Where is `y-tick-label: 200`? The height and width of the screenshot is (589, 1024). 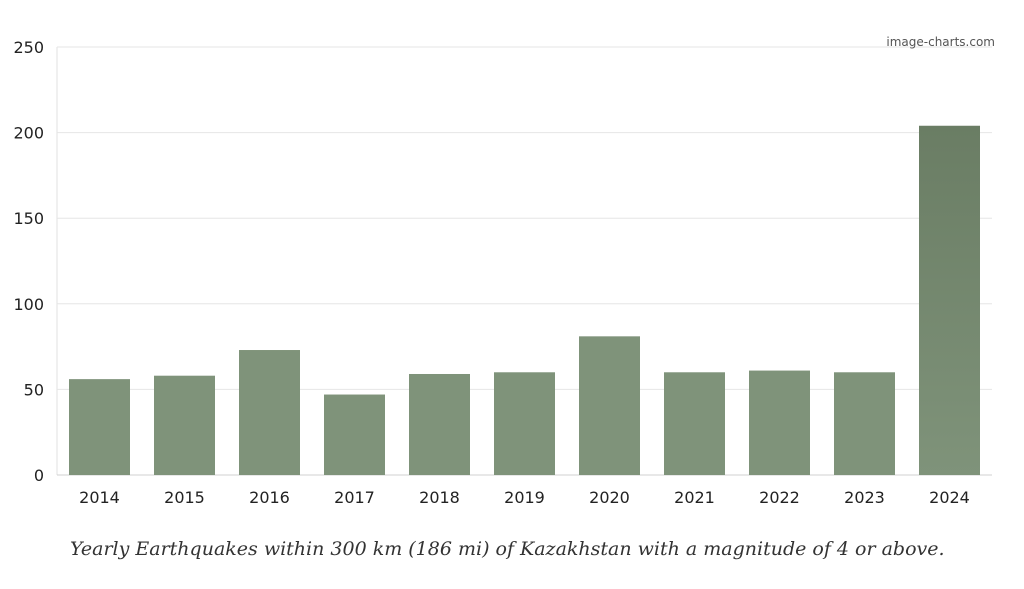 y-tick-label: 200 is located at coordinates (28, 133).